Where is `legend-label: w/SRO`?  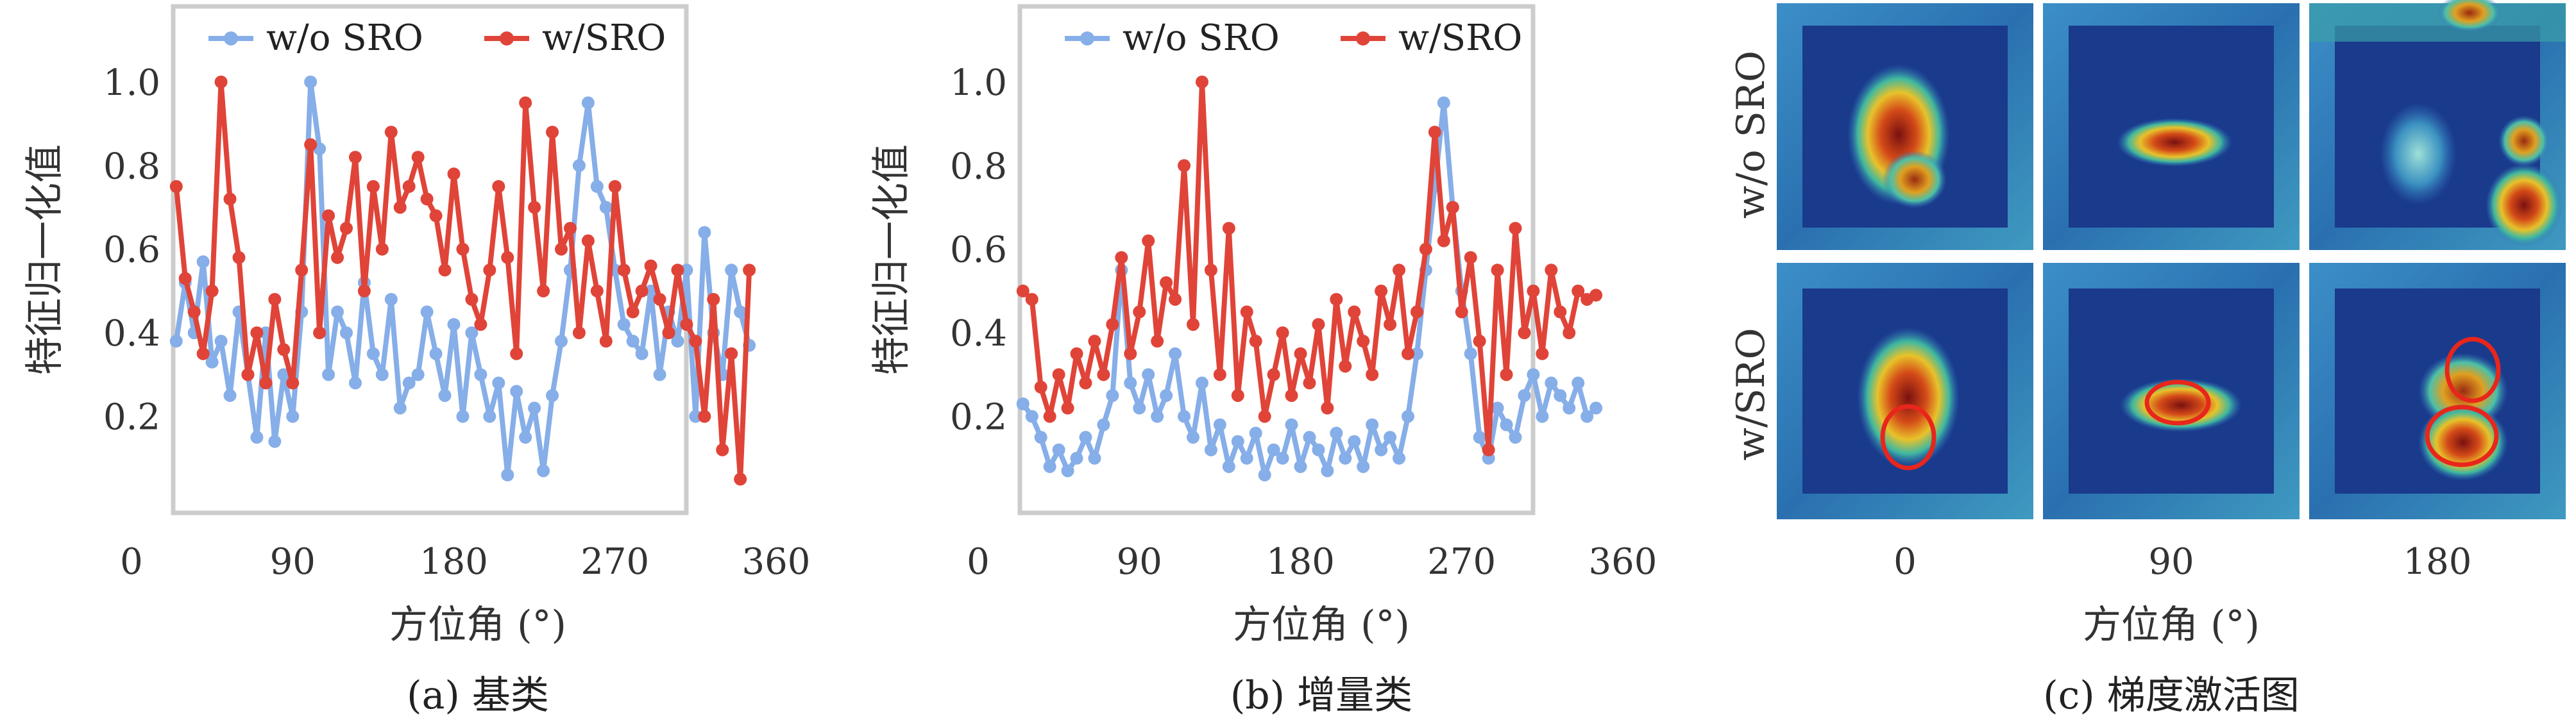
legend-label: w/SRO is located at coordinates (604, 38).